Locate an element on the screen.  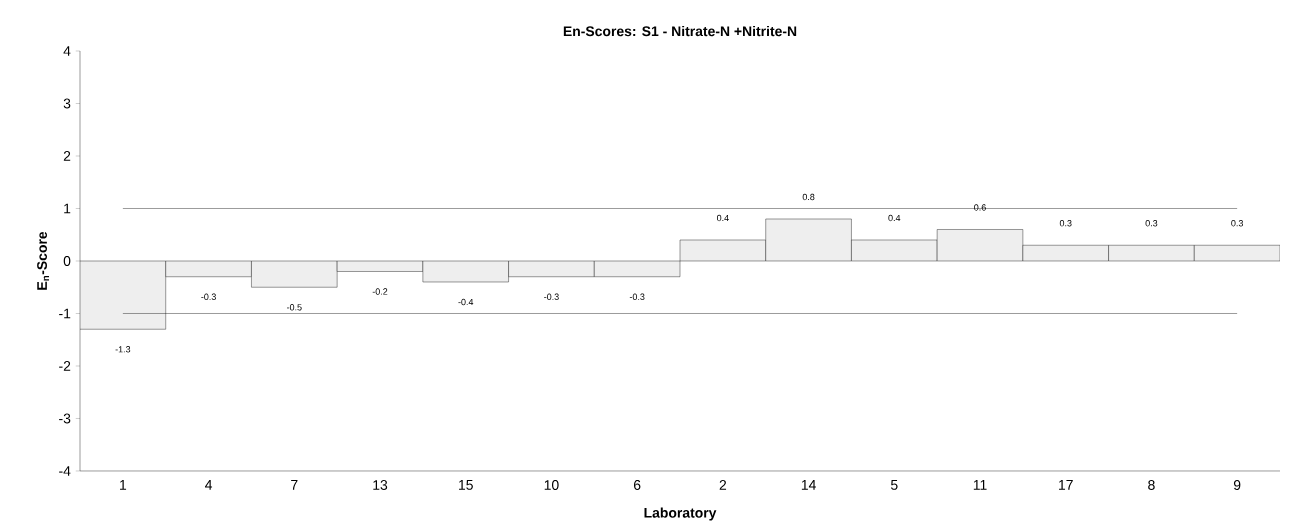
y-tick-label: 1 is located at coordinates (67, 208).